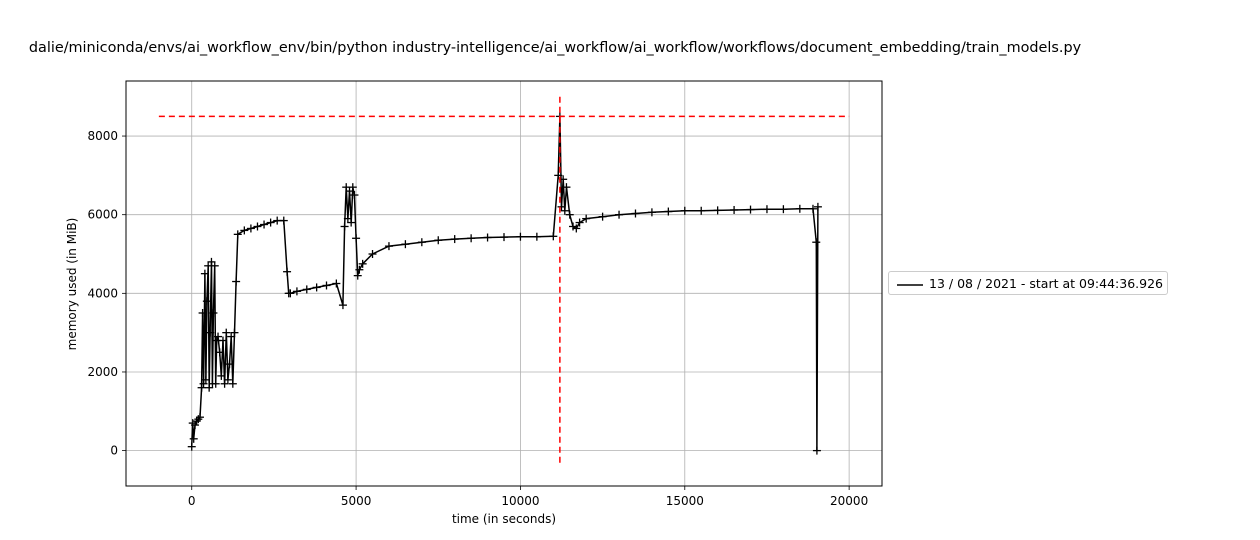 This screenshot has height=540, width=1260. Describe the element at coordinates (685, 501) in the screenshot. I see `x-tick-label: 15000` at that location.